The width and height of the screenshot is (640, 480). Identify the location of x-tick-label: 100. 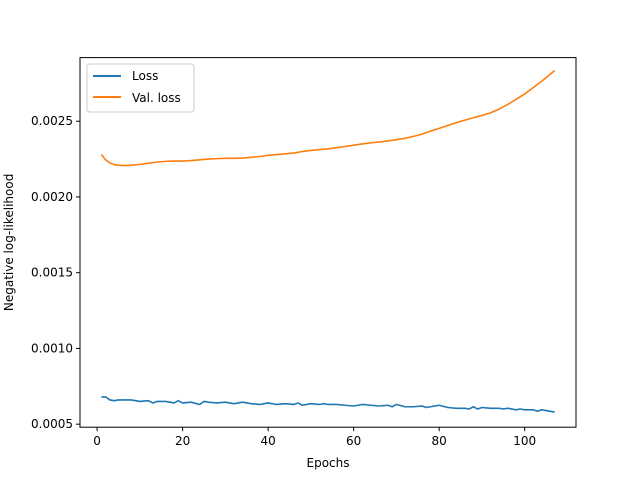
(524, 441).